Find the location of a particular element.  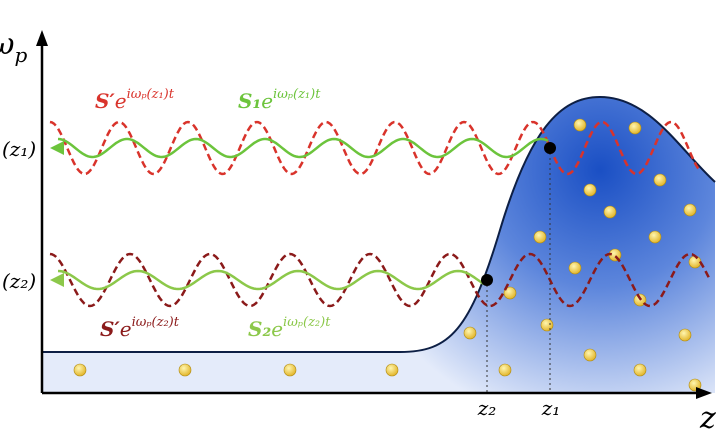

wave-label: S₂eiωₚ(z₂)t is located at coordinates (289, 328).